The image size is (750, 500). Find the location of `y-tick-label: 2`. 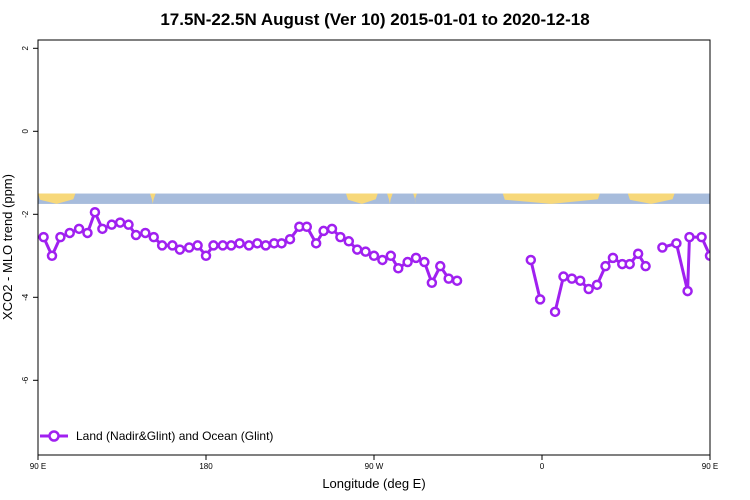

y-tick-label: 2 is located at coordinates (25, 48).